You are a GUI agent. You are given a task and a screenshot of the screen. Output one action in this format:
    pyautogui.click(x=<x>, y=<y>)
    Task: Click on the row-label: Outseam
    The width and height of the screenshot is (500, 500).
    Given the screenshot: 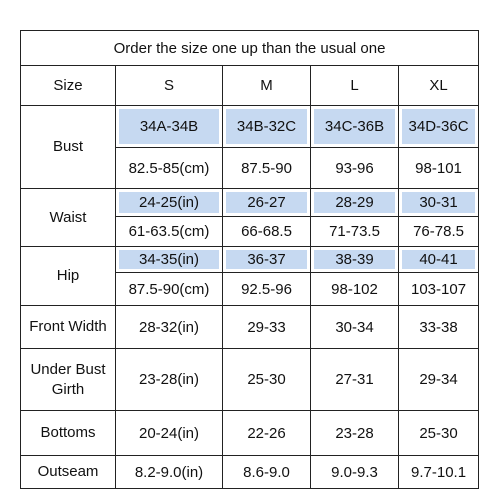 What is the action you would take?
    pyautogui.click(x=68, y=472)
    